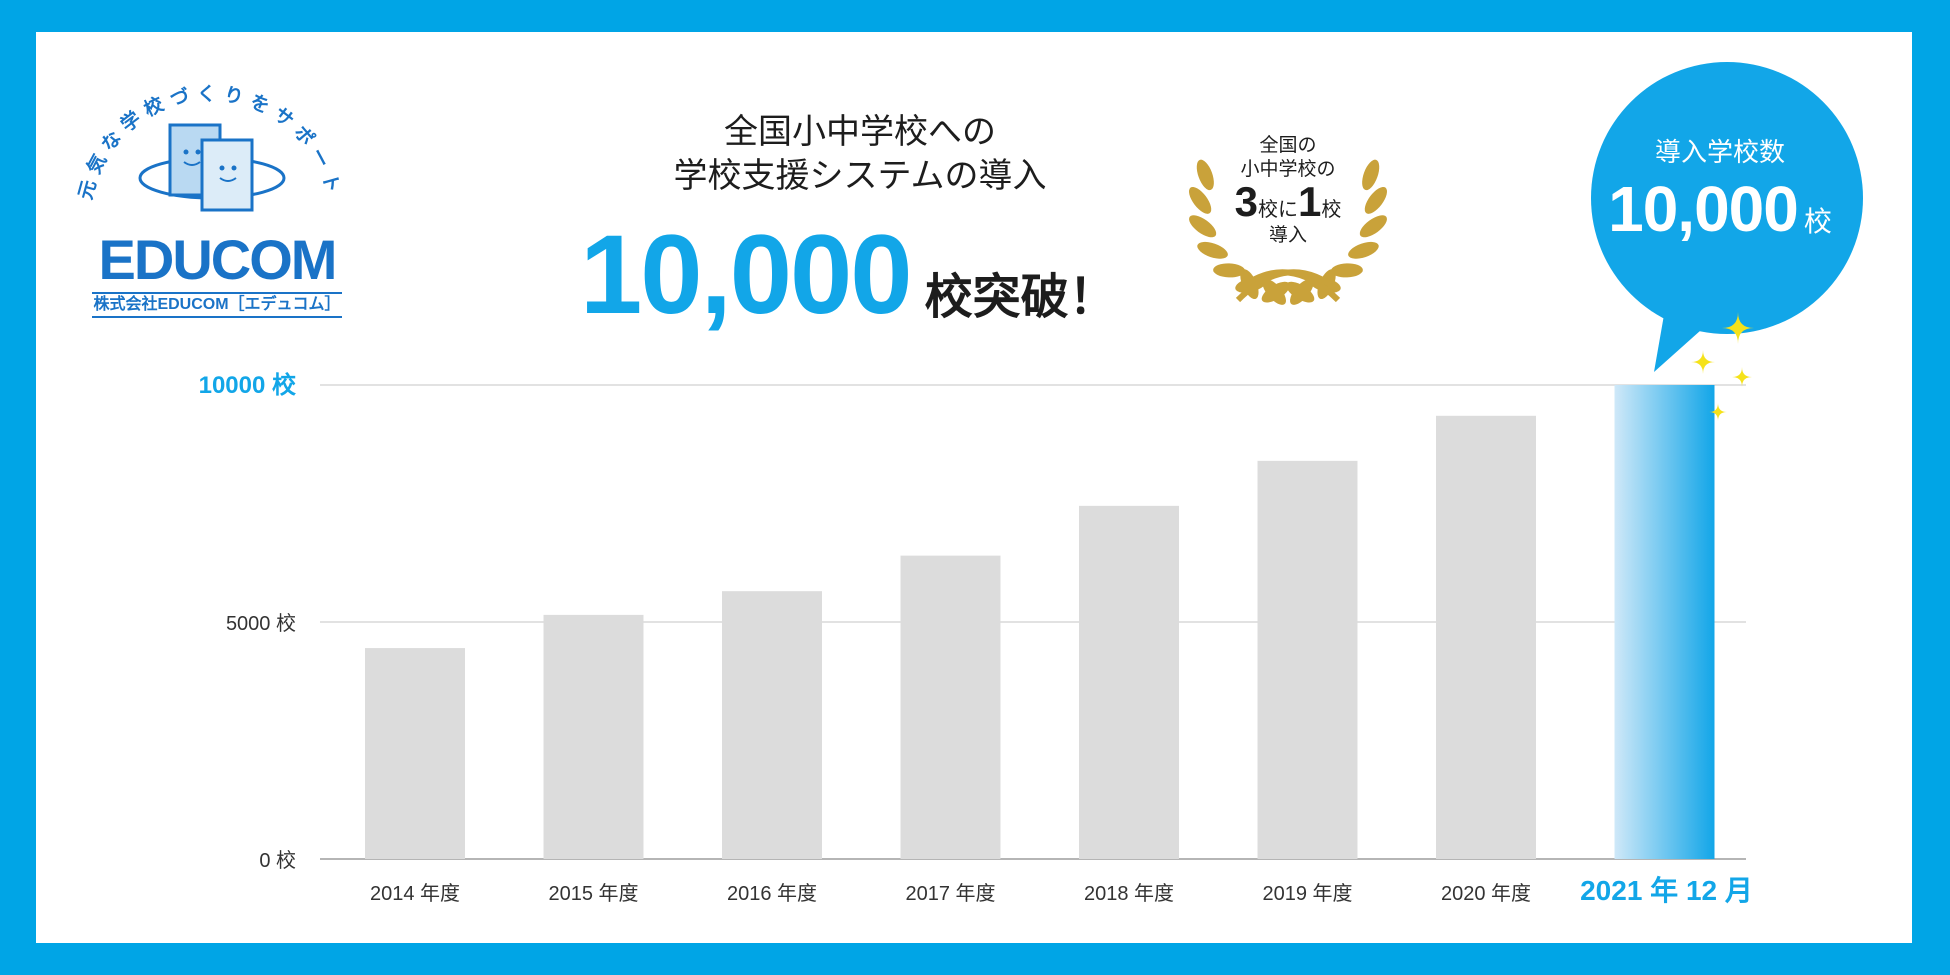  Describe the element at coordinates (218, 259) in the screenshot. I see `logo-wordmark: EDUCOM` at that location.